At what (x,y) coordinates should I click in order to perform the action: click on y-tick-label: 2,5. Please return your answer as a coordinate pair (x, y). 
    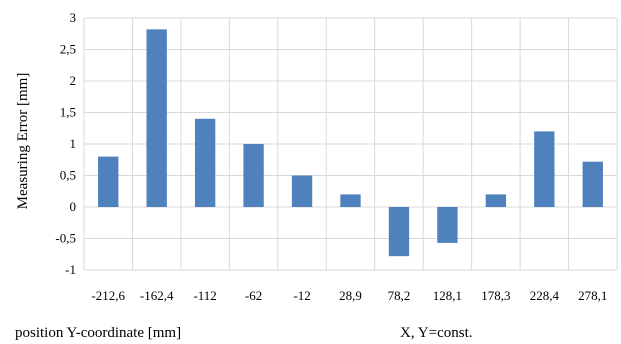
    Looking at the image, I should click on (68, 49).